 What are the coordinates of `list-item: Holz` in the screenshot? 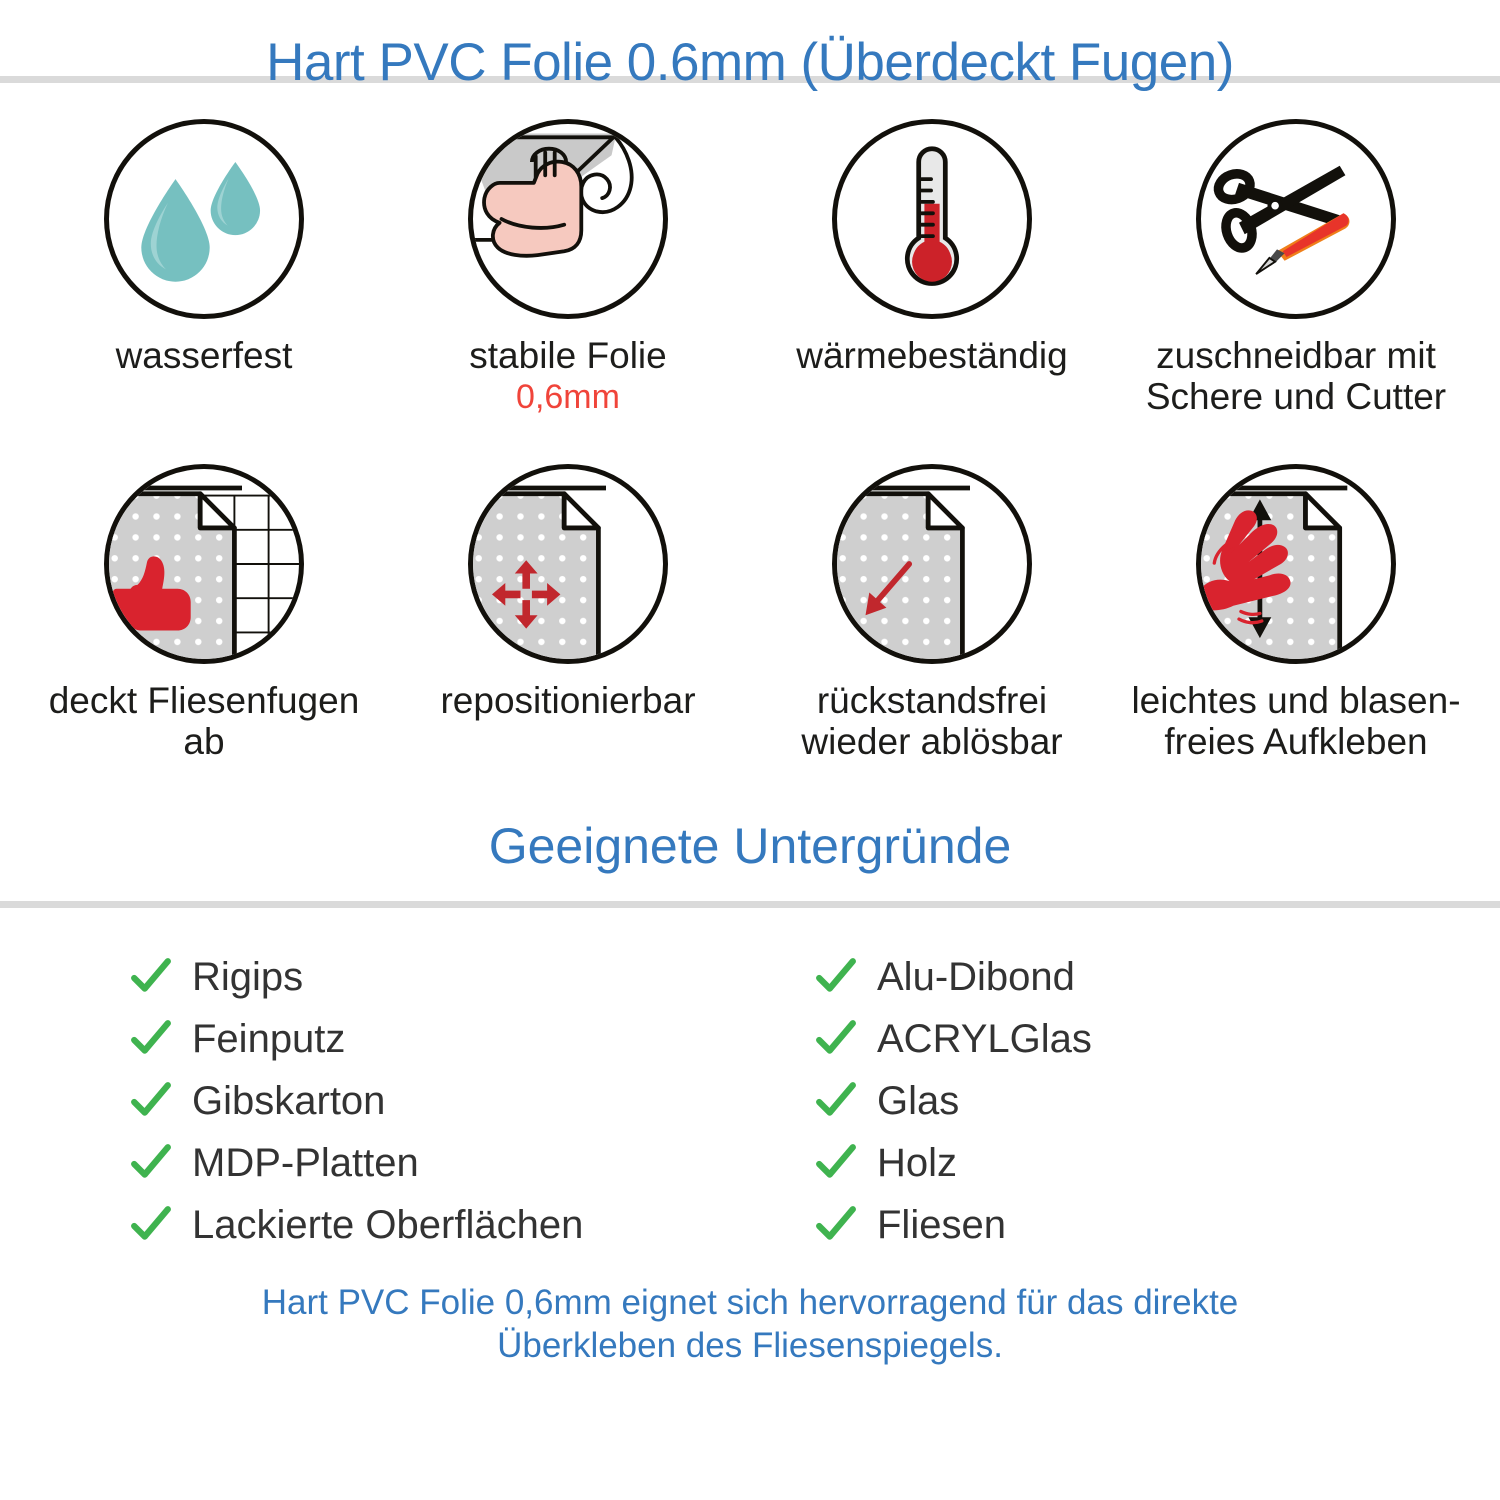 It's located at (1157, 1163).